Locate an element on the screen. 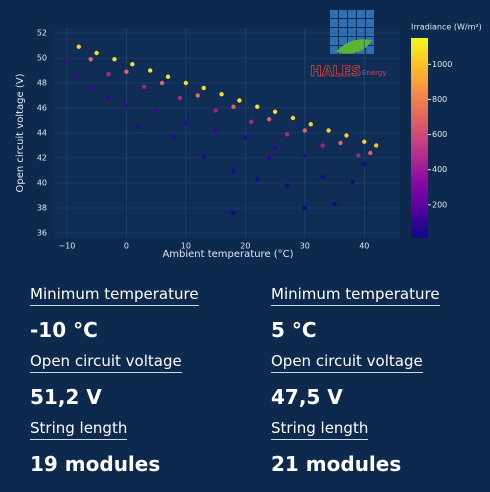 This screenshot has height=492, width=490. x-tick-label: 10 is located at coordinates (186, 246).